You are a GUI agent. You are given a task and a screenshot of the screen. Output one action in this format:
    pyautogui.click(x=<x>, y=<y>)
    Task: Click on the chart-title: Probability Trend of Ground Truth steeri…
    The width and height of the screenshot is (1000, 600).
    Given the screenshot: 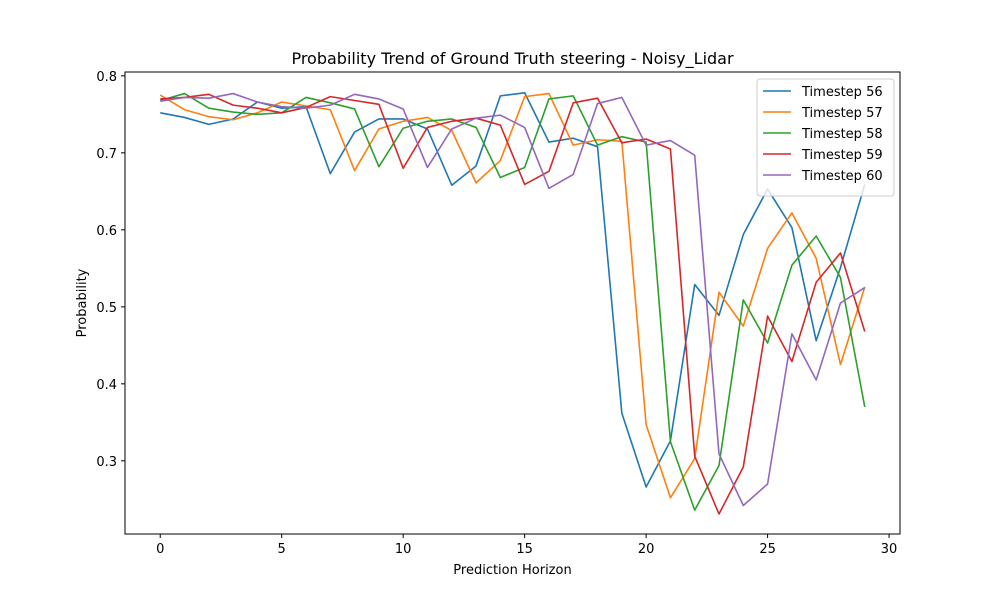 What is the action you would take?
    pyautogui.click(x=512, y=59)
    